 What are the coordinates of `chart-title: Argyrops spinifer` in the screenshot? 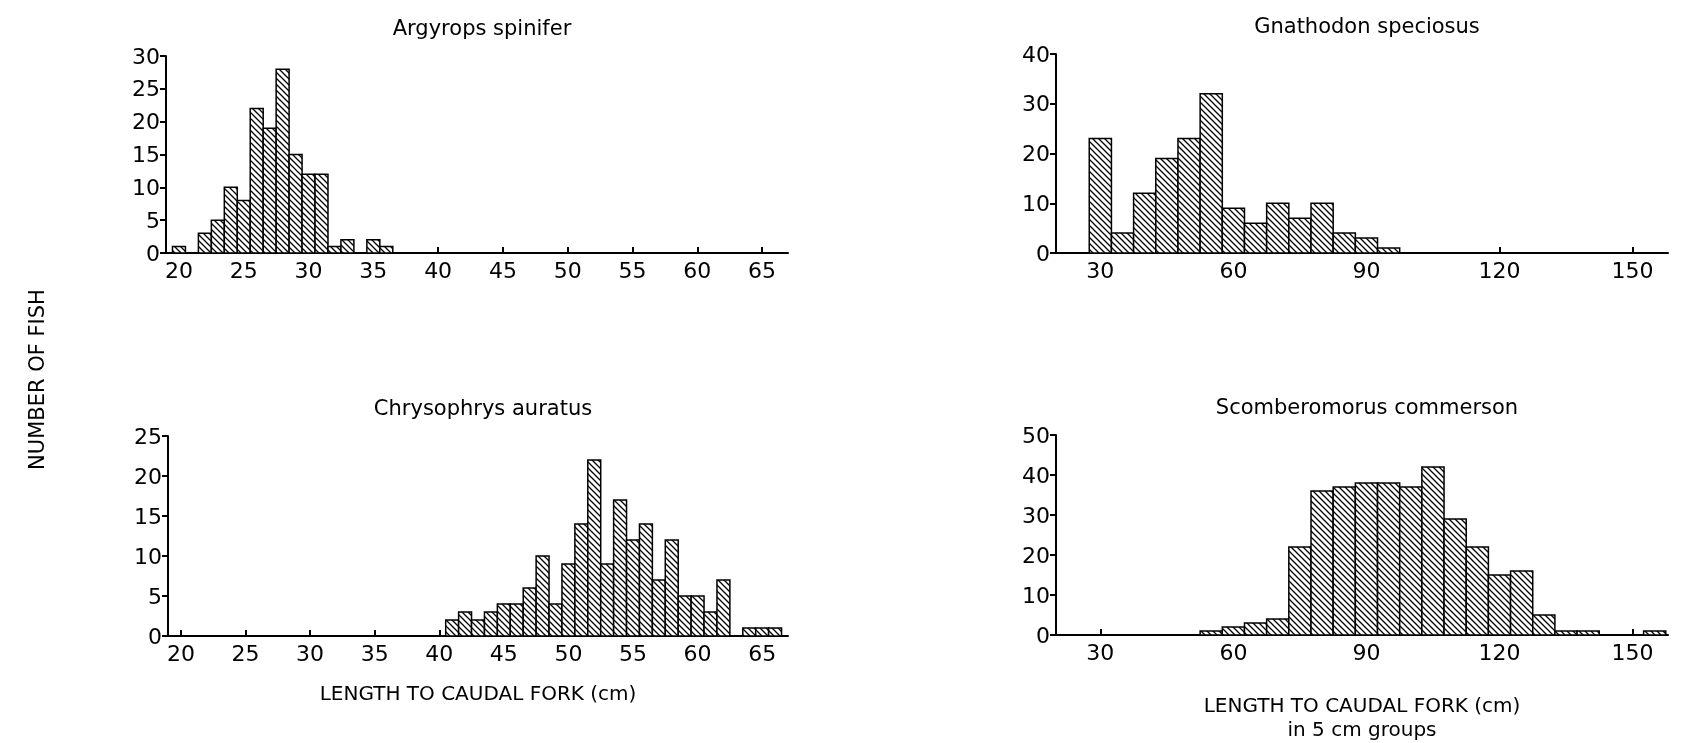 It's located at (482, 27).